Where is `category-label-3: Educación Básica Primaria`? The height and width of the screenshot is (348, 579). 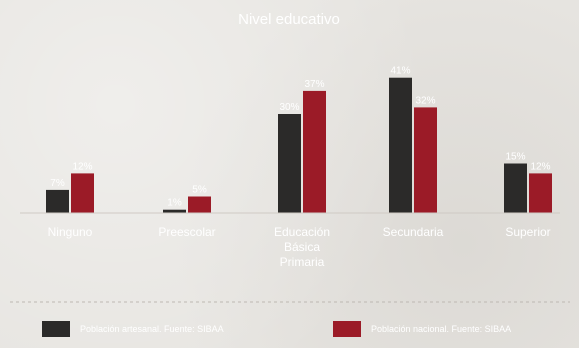
category-label-3: Educación Básica Primaria is located at coordinates (302, 247).